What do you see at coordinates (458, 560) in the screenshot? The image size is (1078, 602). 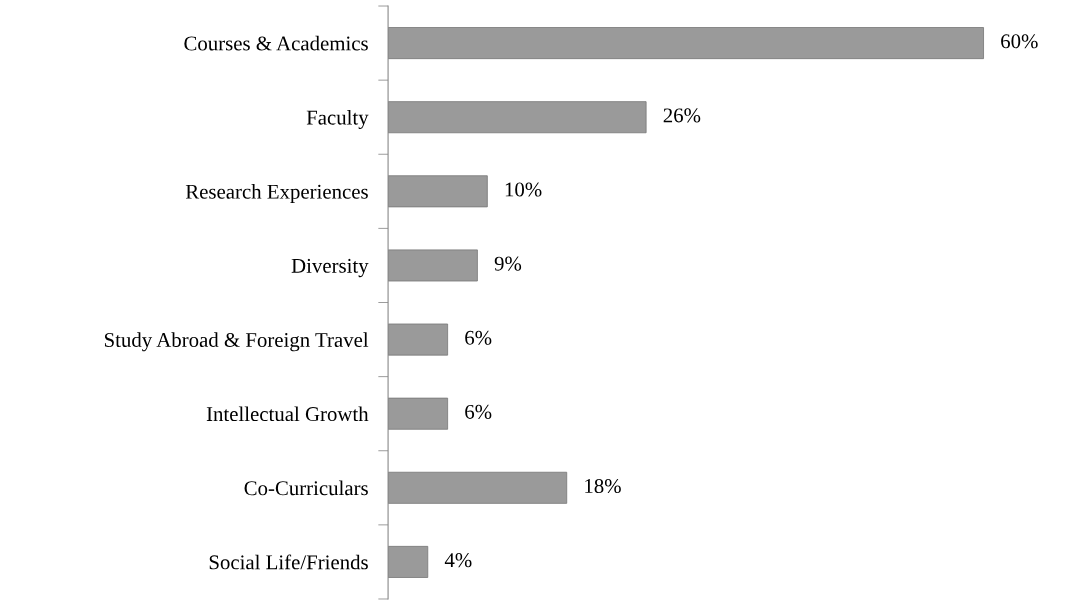 I see `data-label: 4%` at bounding box center [458, 560].